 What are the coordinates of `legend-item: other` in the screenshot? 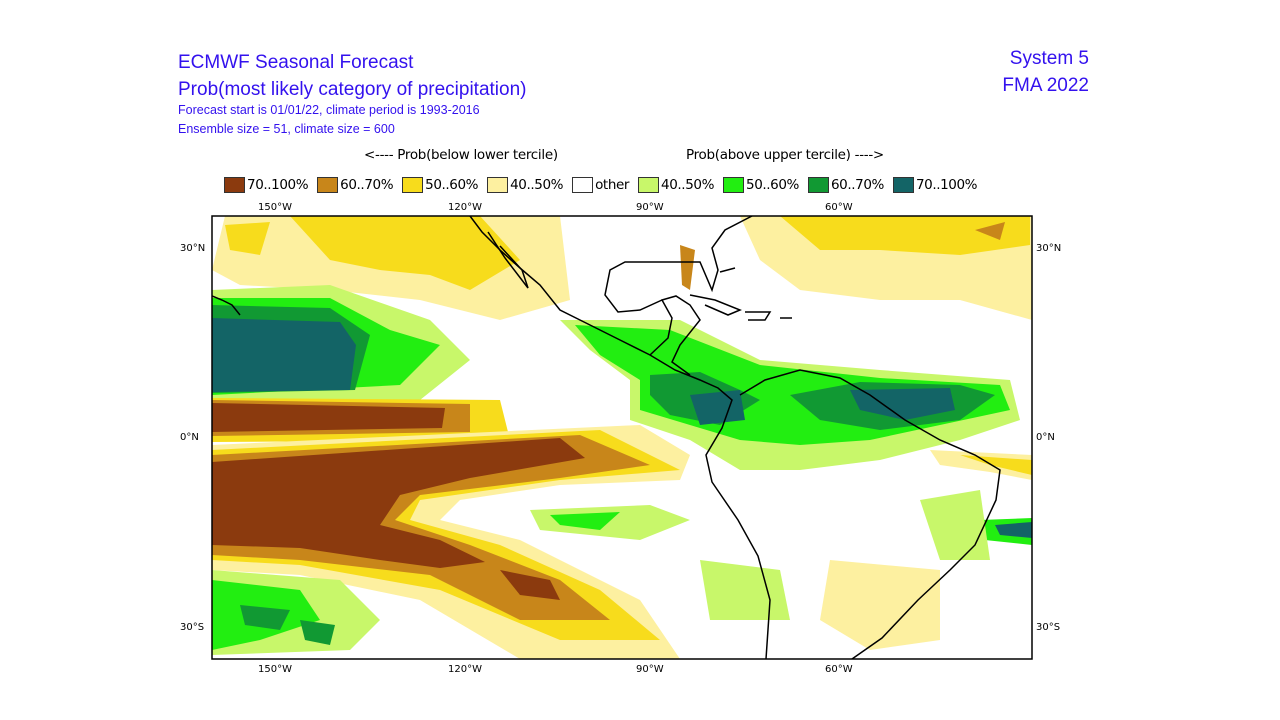 It's located at (600, 185).